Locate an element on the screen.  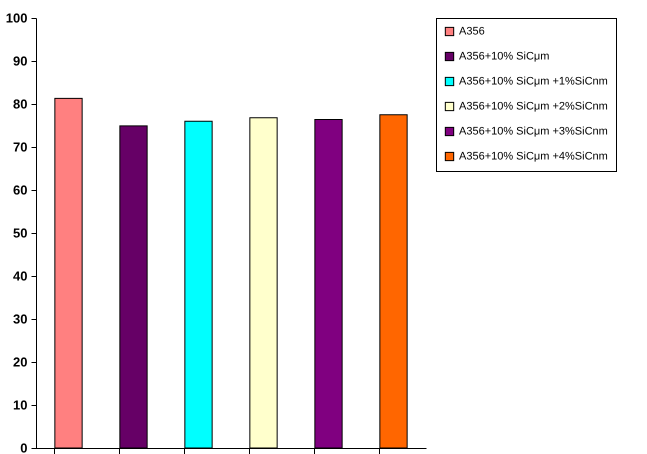
legend-label: A356+10% SiCμm is located at coordinates (504, 56).